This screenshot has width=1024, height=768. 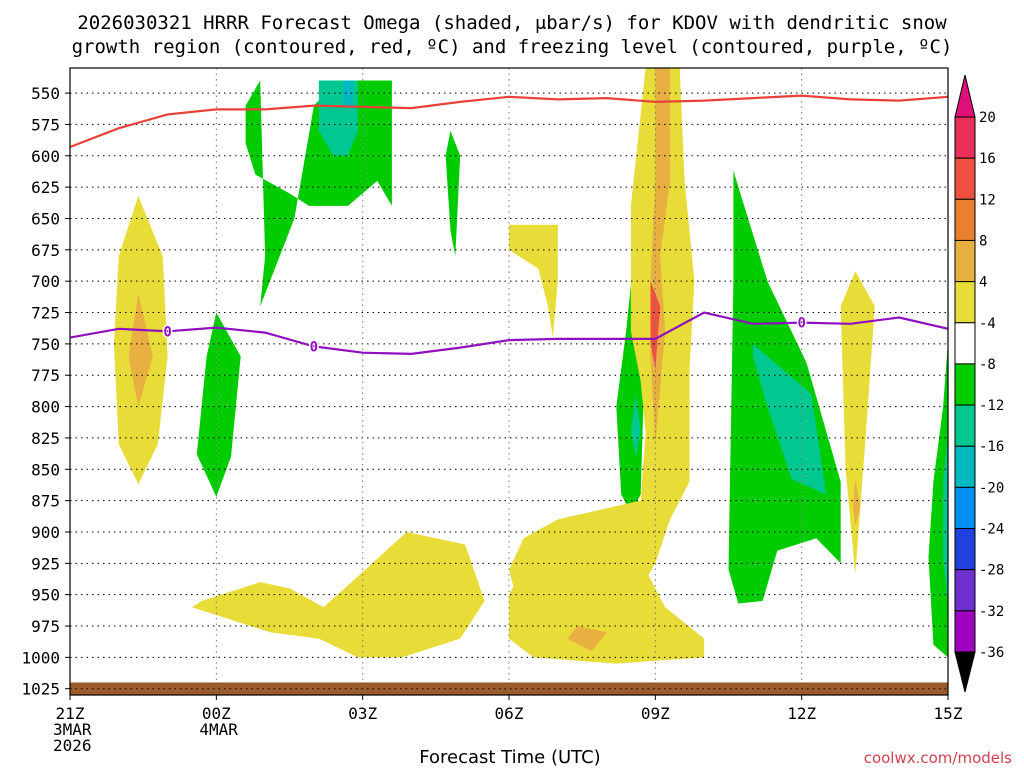 I want to click on ytick-label-575: 575, so click(x=45, y=124).